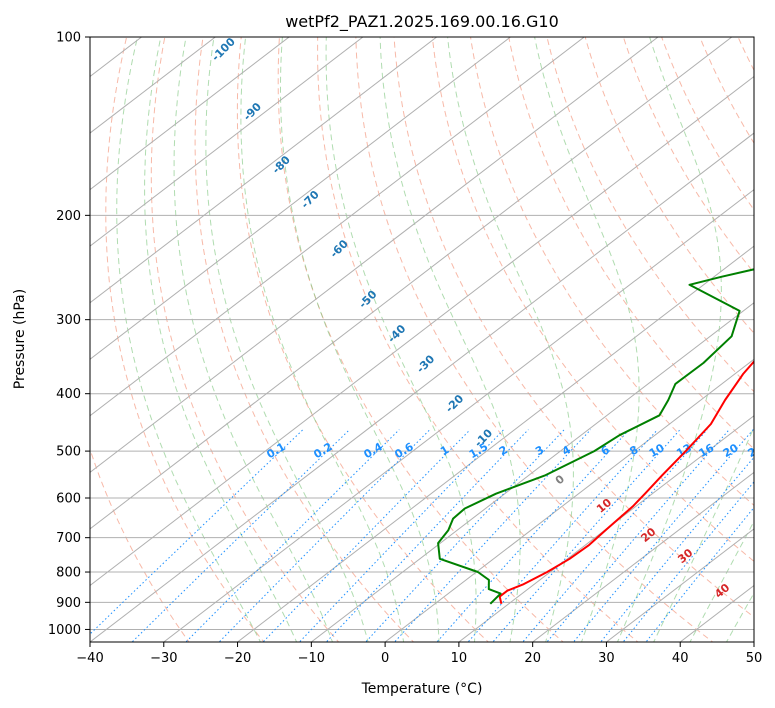  Describe the element at coordinates (648, 535) in the screenshot. I see `moist-adiabat-label: 20` at that location.